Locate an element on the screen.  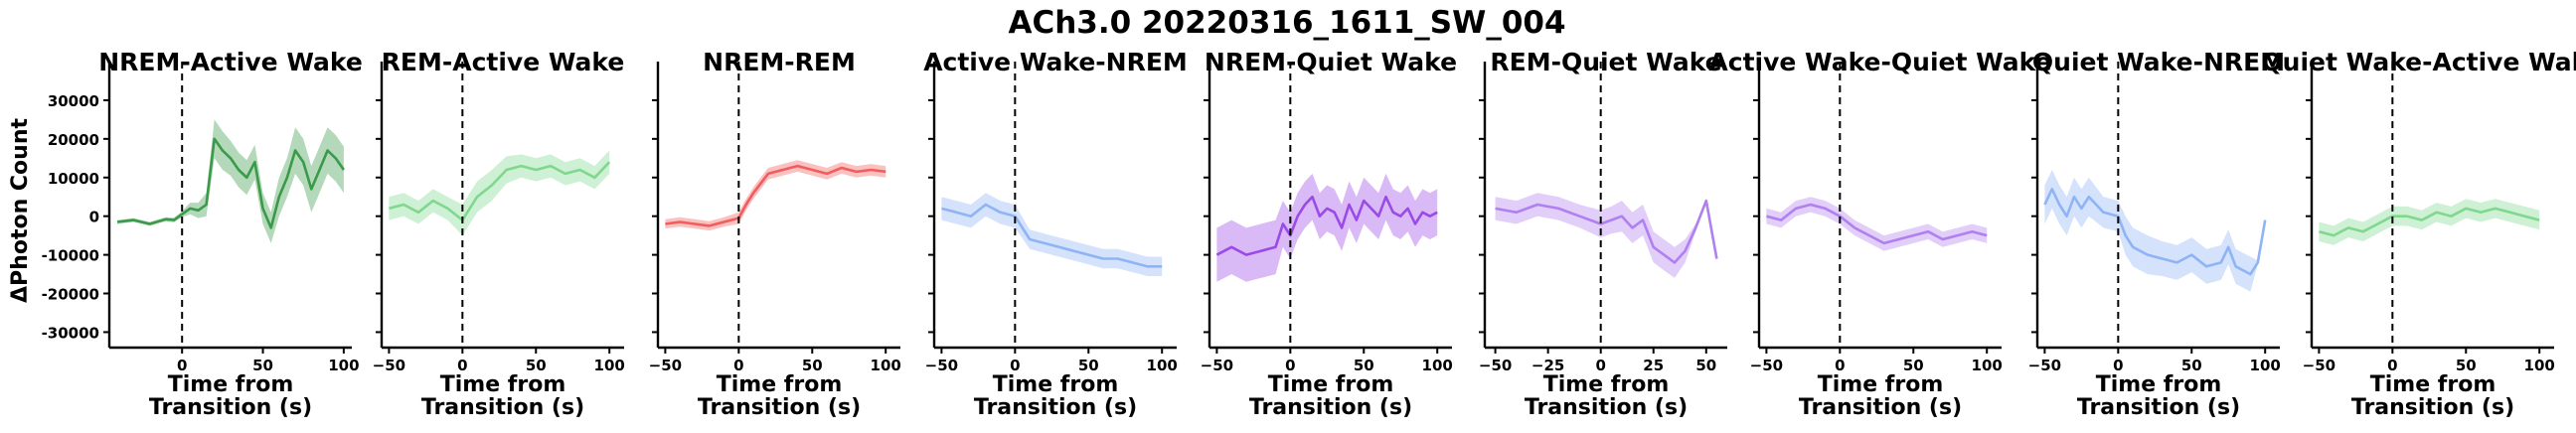
subplot-title: REM-Quiet Wake is located at coordinates (1605, 62).